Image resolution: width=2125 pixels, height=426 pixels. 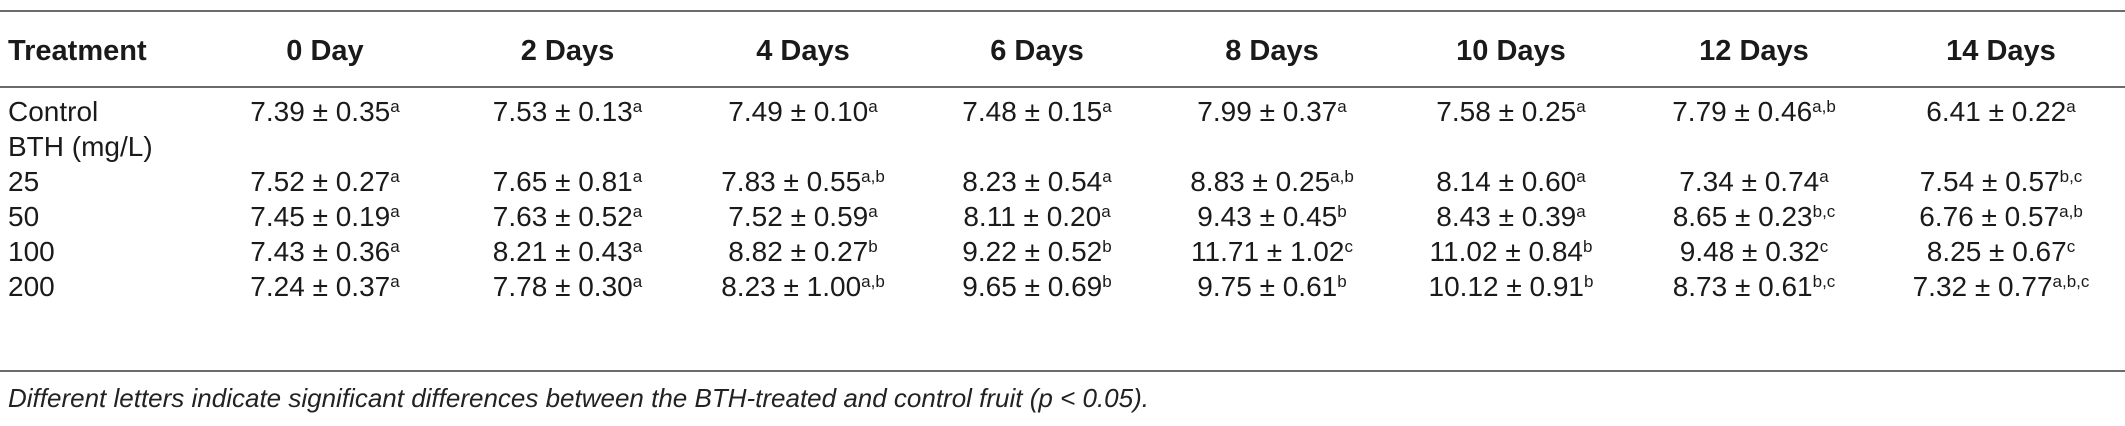 What do you see at coordinates (1506, 181) in the screenshot?
I see `mean-sd-value: 8.14 ± 0.60` at bounding box center [1506, 181].